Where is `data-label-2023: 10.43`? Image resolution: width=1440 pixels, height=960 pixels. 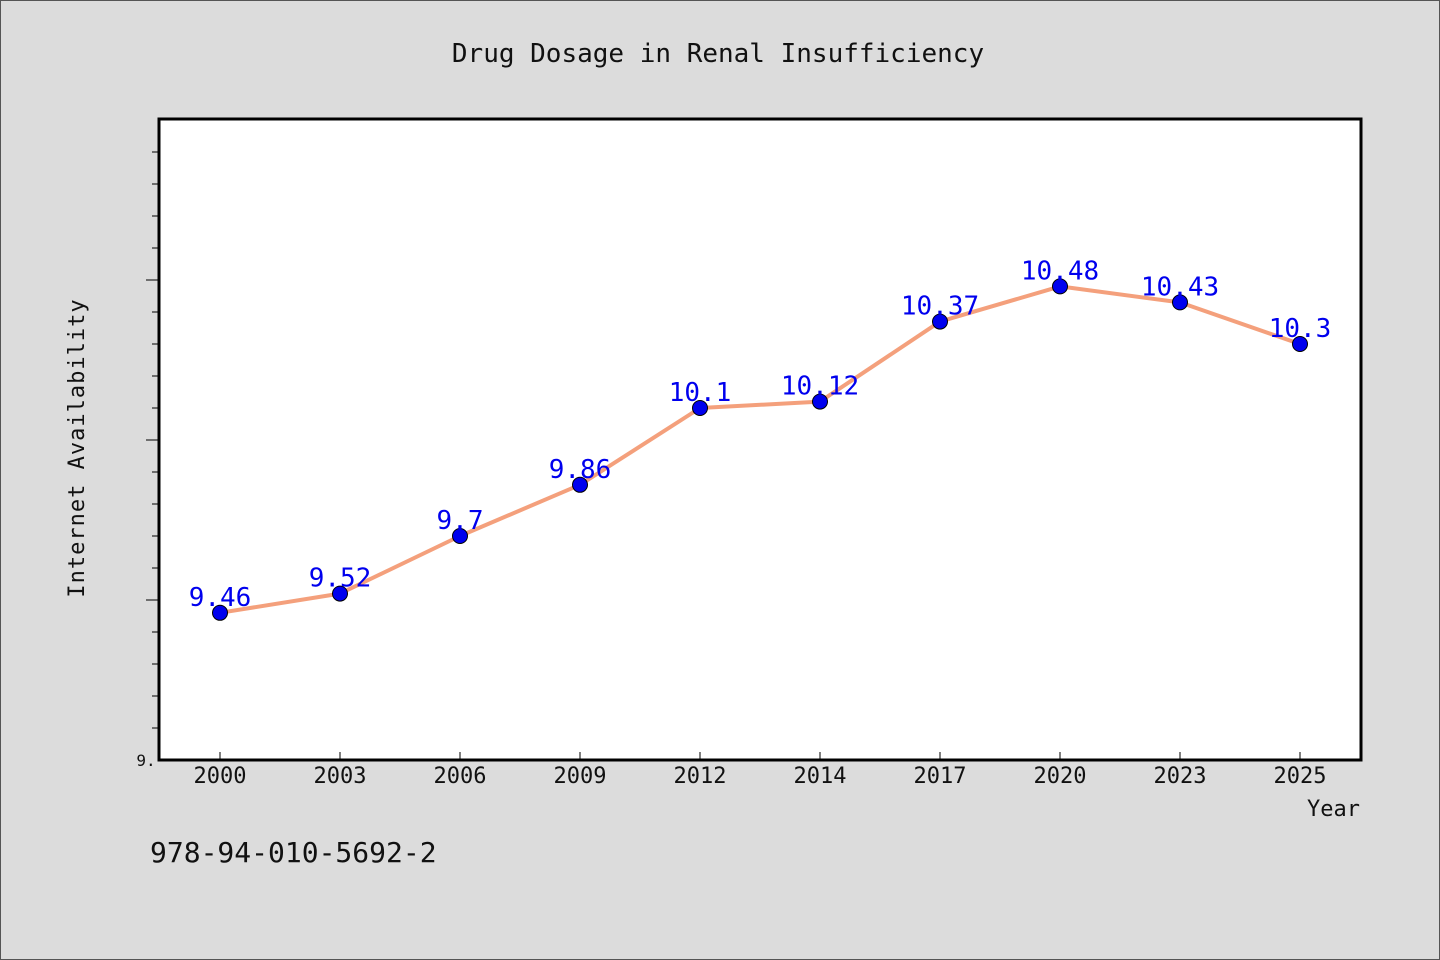
data-label-2023: 10.43 is located at coordinates (1180, 287).